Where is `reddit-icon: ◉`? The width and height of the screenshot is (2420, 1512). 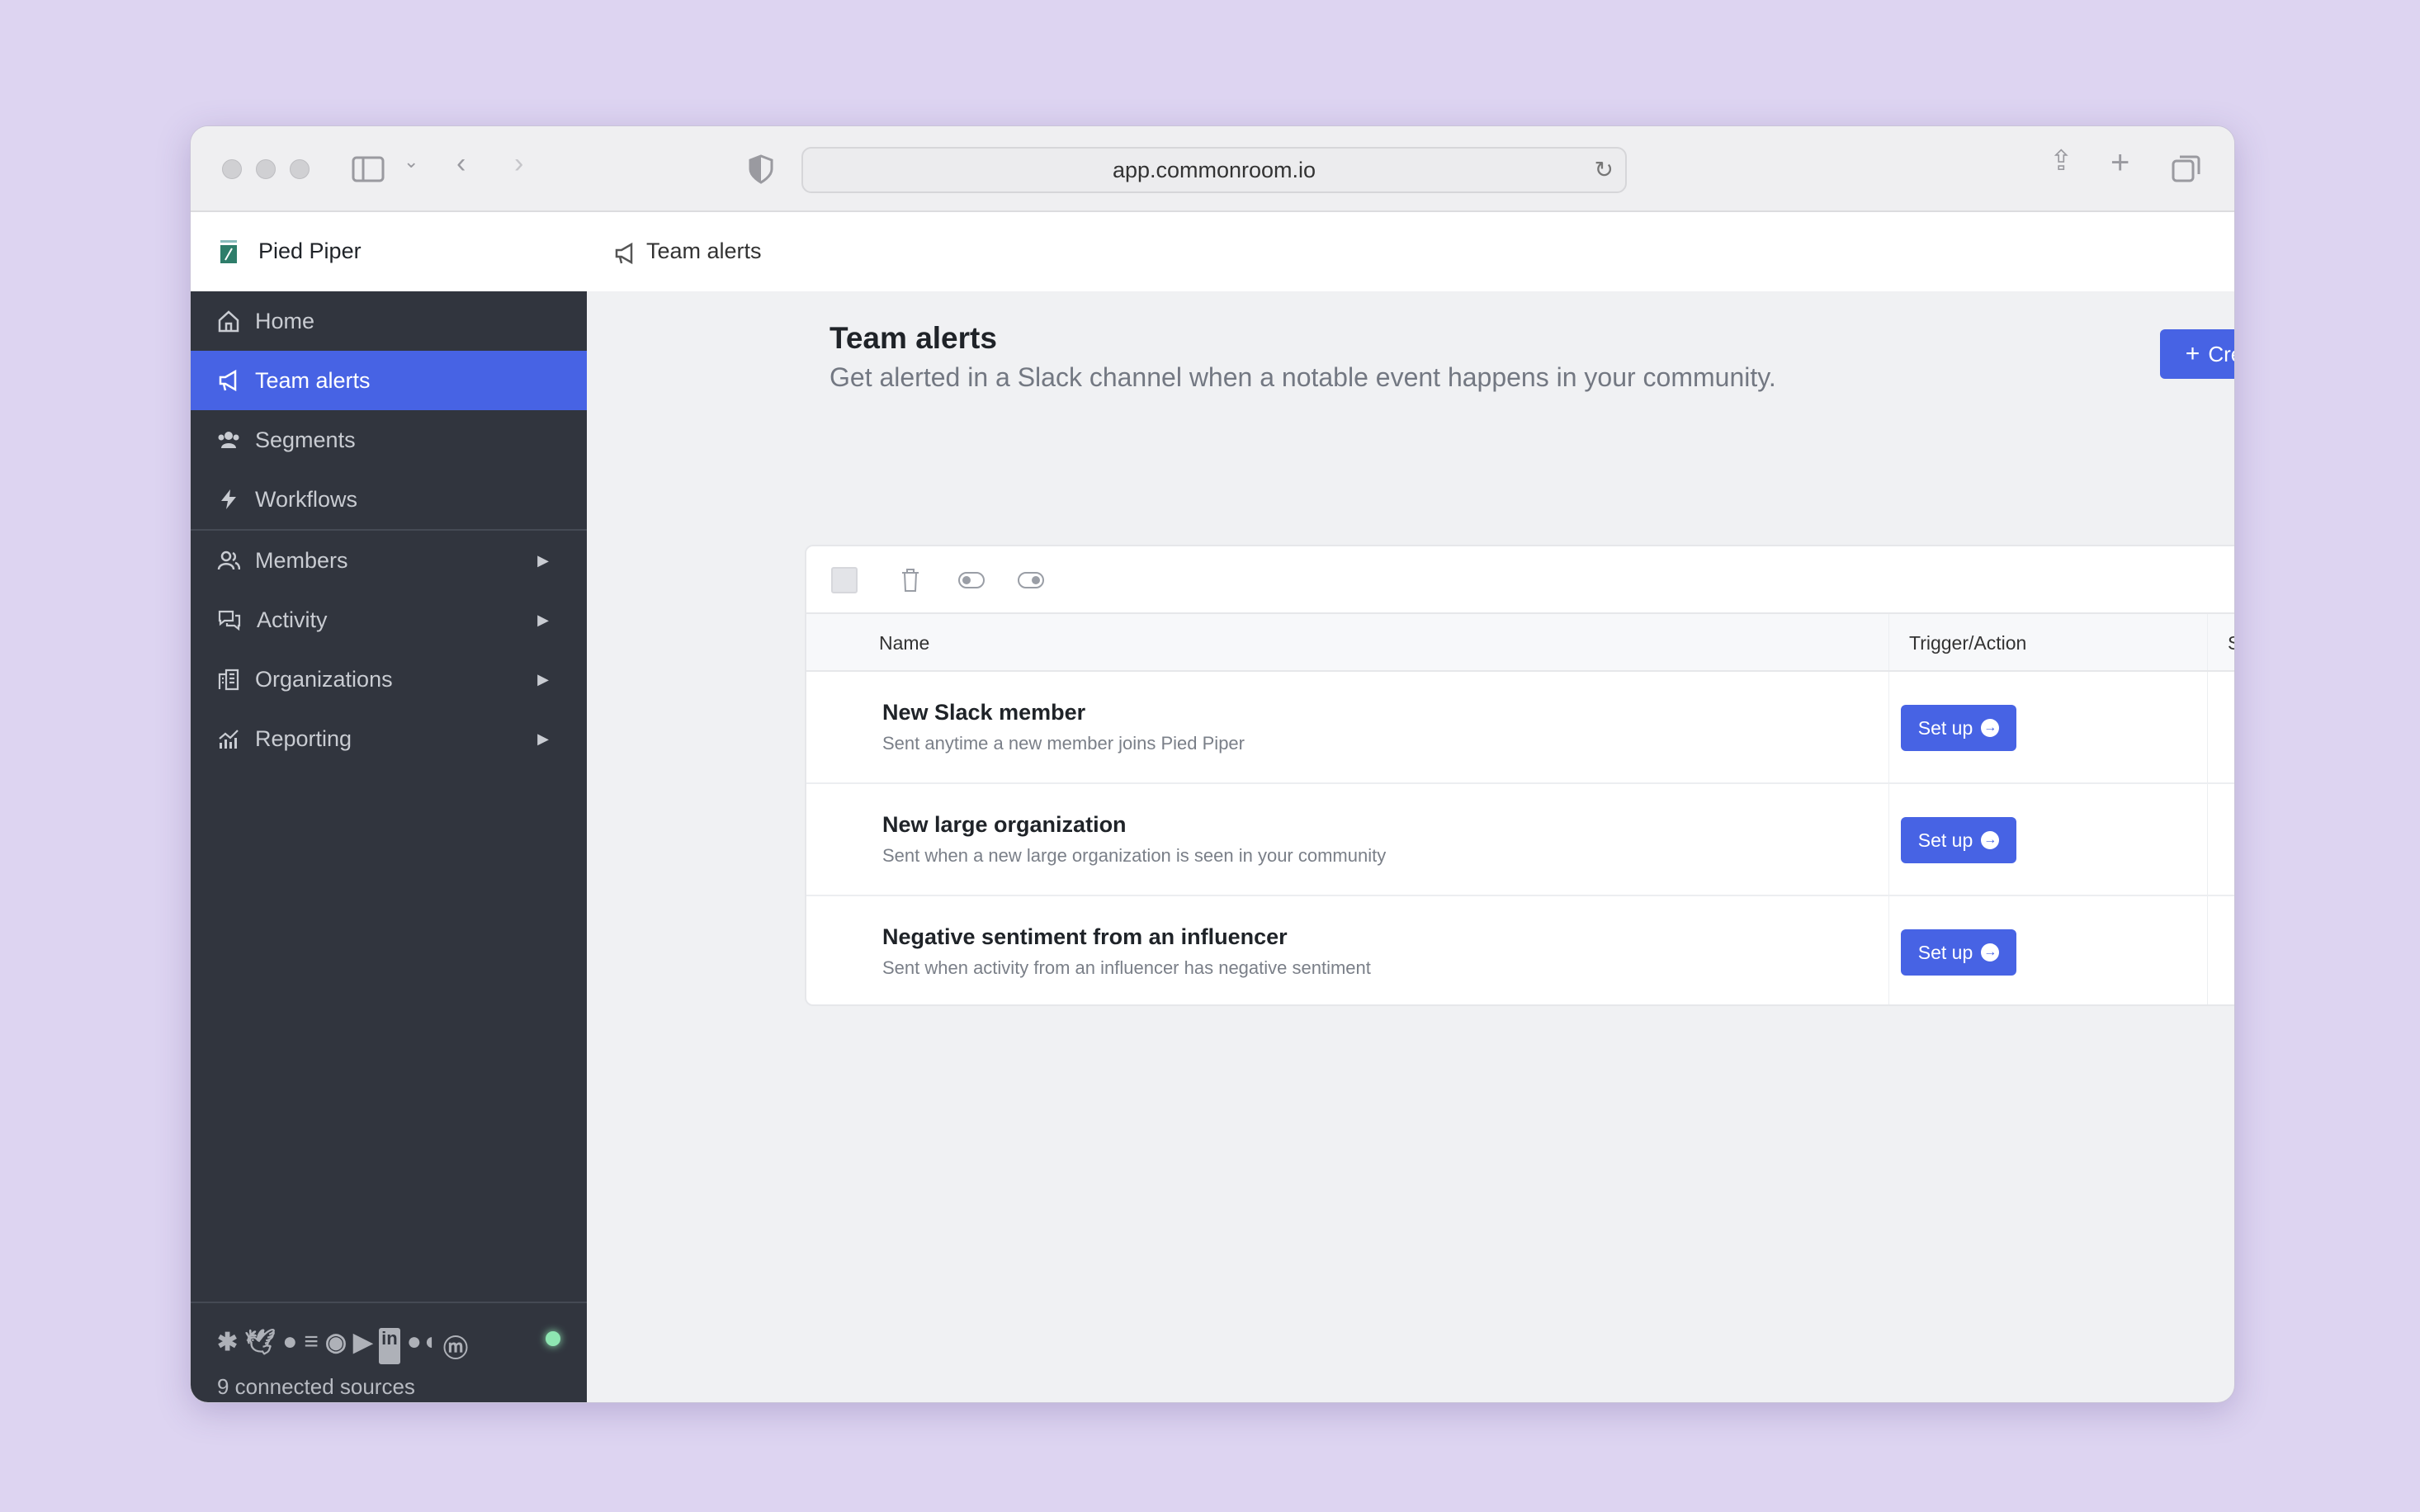
reddit-icon: ◉ is located at coordinates (335, 1342).